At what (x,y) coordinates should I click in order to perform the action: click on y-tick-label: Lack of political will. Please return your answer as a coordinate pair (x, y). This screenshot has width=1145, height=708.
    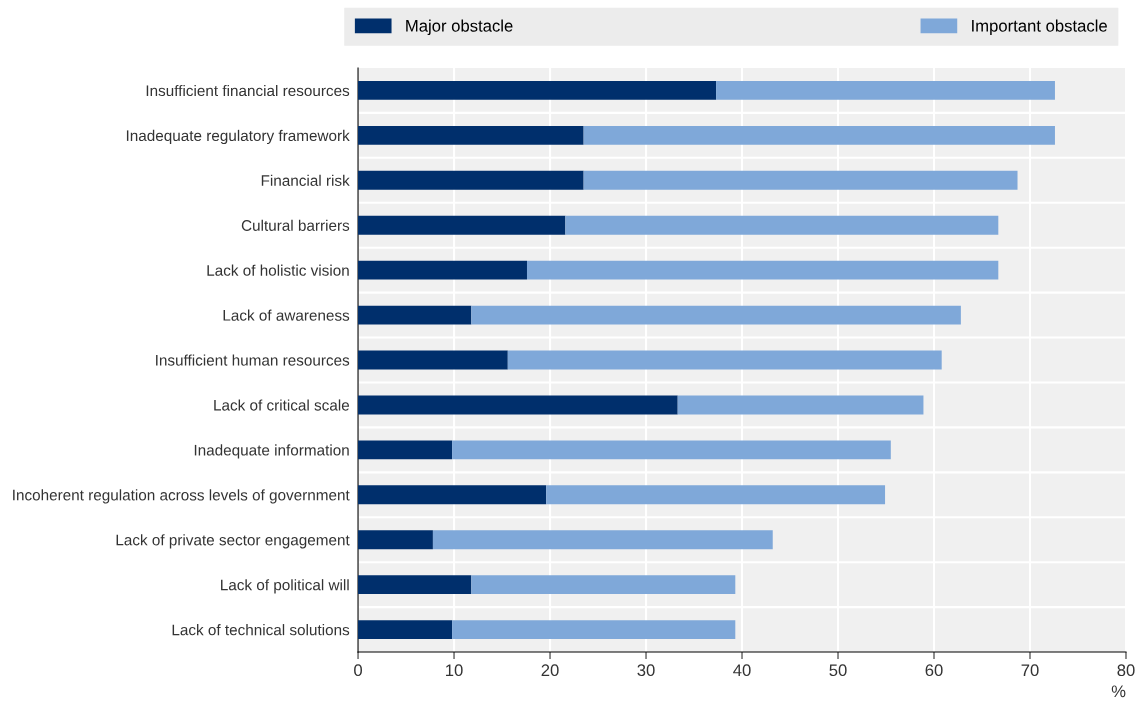
    Looking at the image, I should click on (285, 586).